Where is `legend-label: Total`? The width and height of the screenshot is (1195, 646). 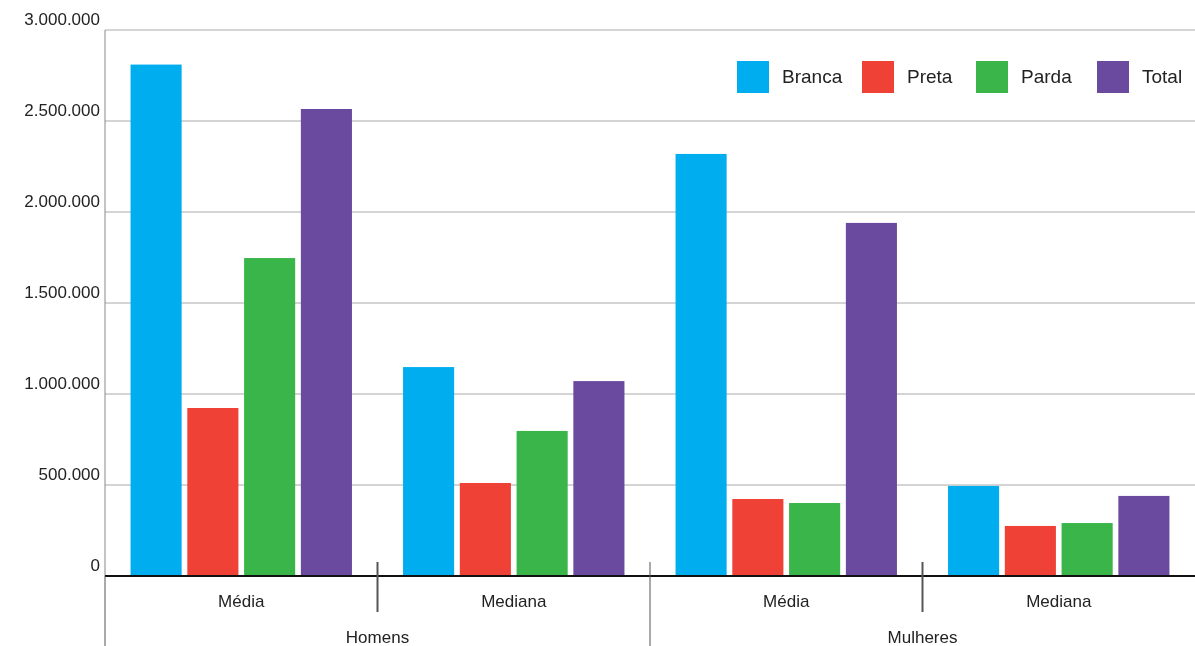
legend-label: Total is located at coordinates (1162, 76).